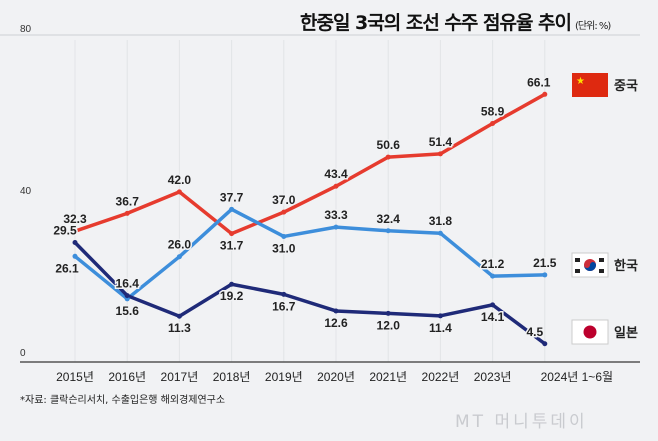  Describe the element at coordinates (493, 317) in the screenshot. I see `data-label: 14.1` at that location.